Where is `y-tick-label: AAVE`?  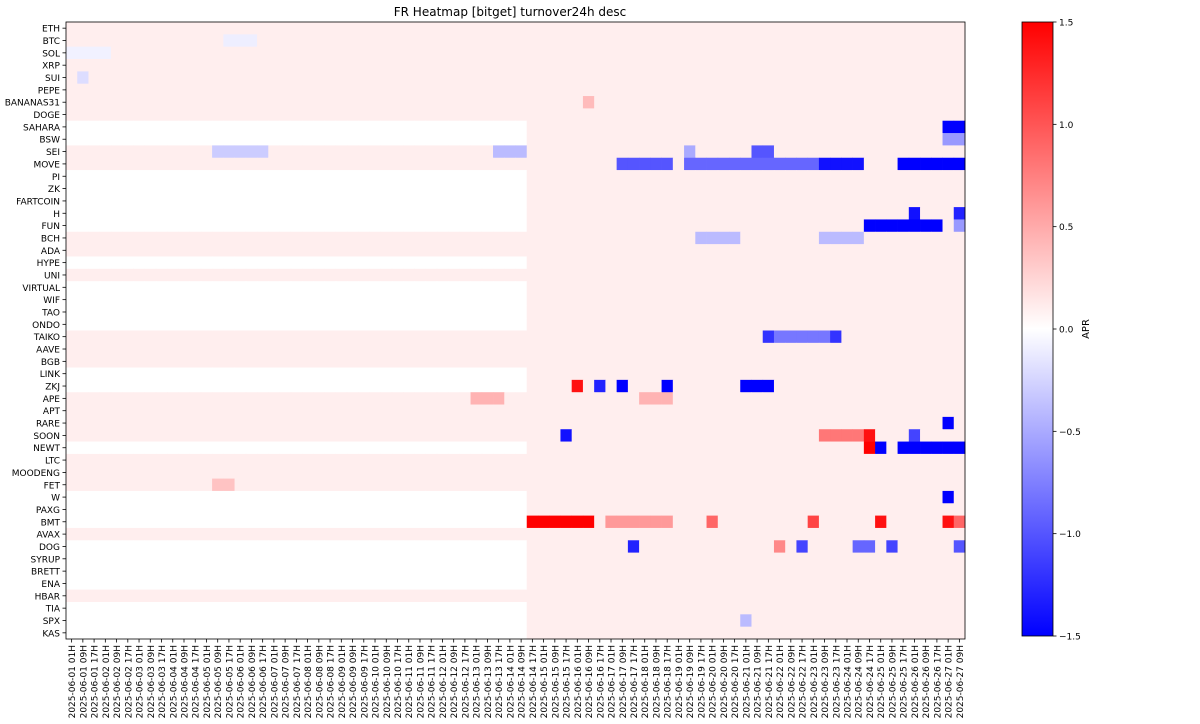
y-tick-label: AAVE is located at coordinates (48, 351).